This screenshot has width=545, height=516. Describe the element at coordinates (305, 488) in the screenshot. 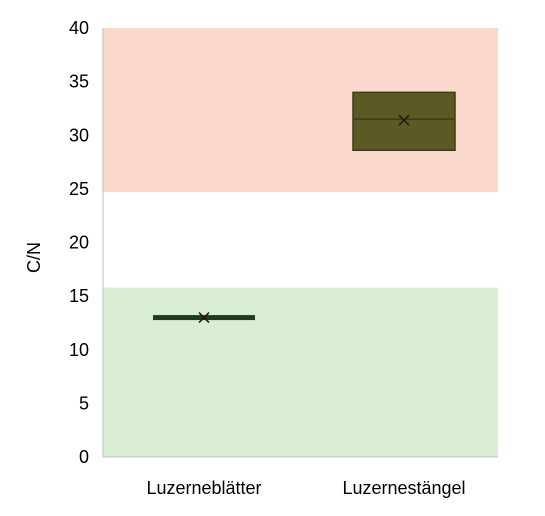

I see `category-labels: Luzerneblätter Luzernestängel` at that location.